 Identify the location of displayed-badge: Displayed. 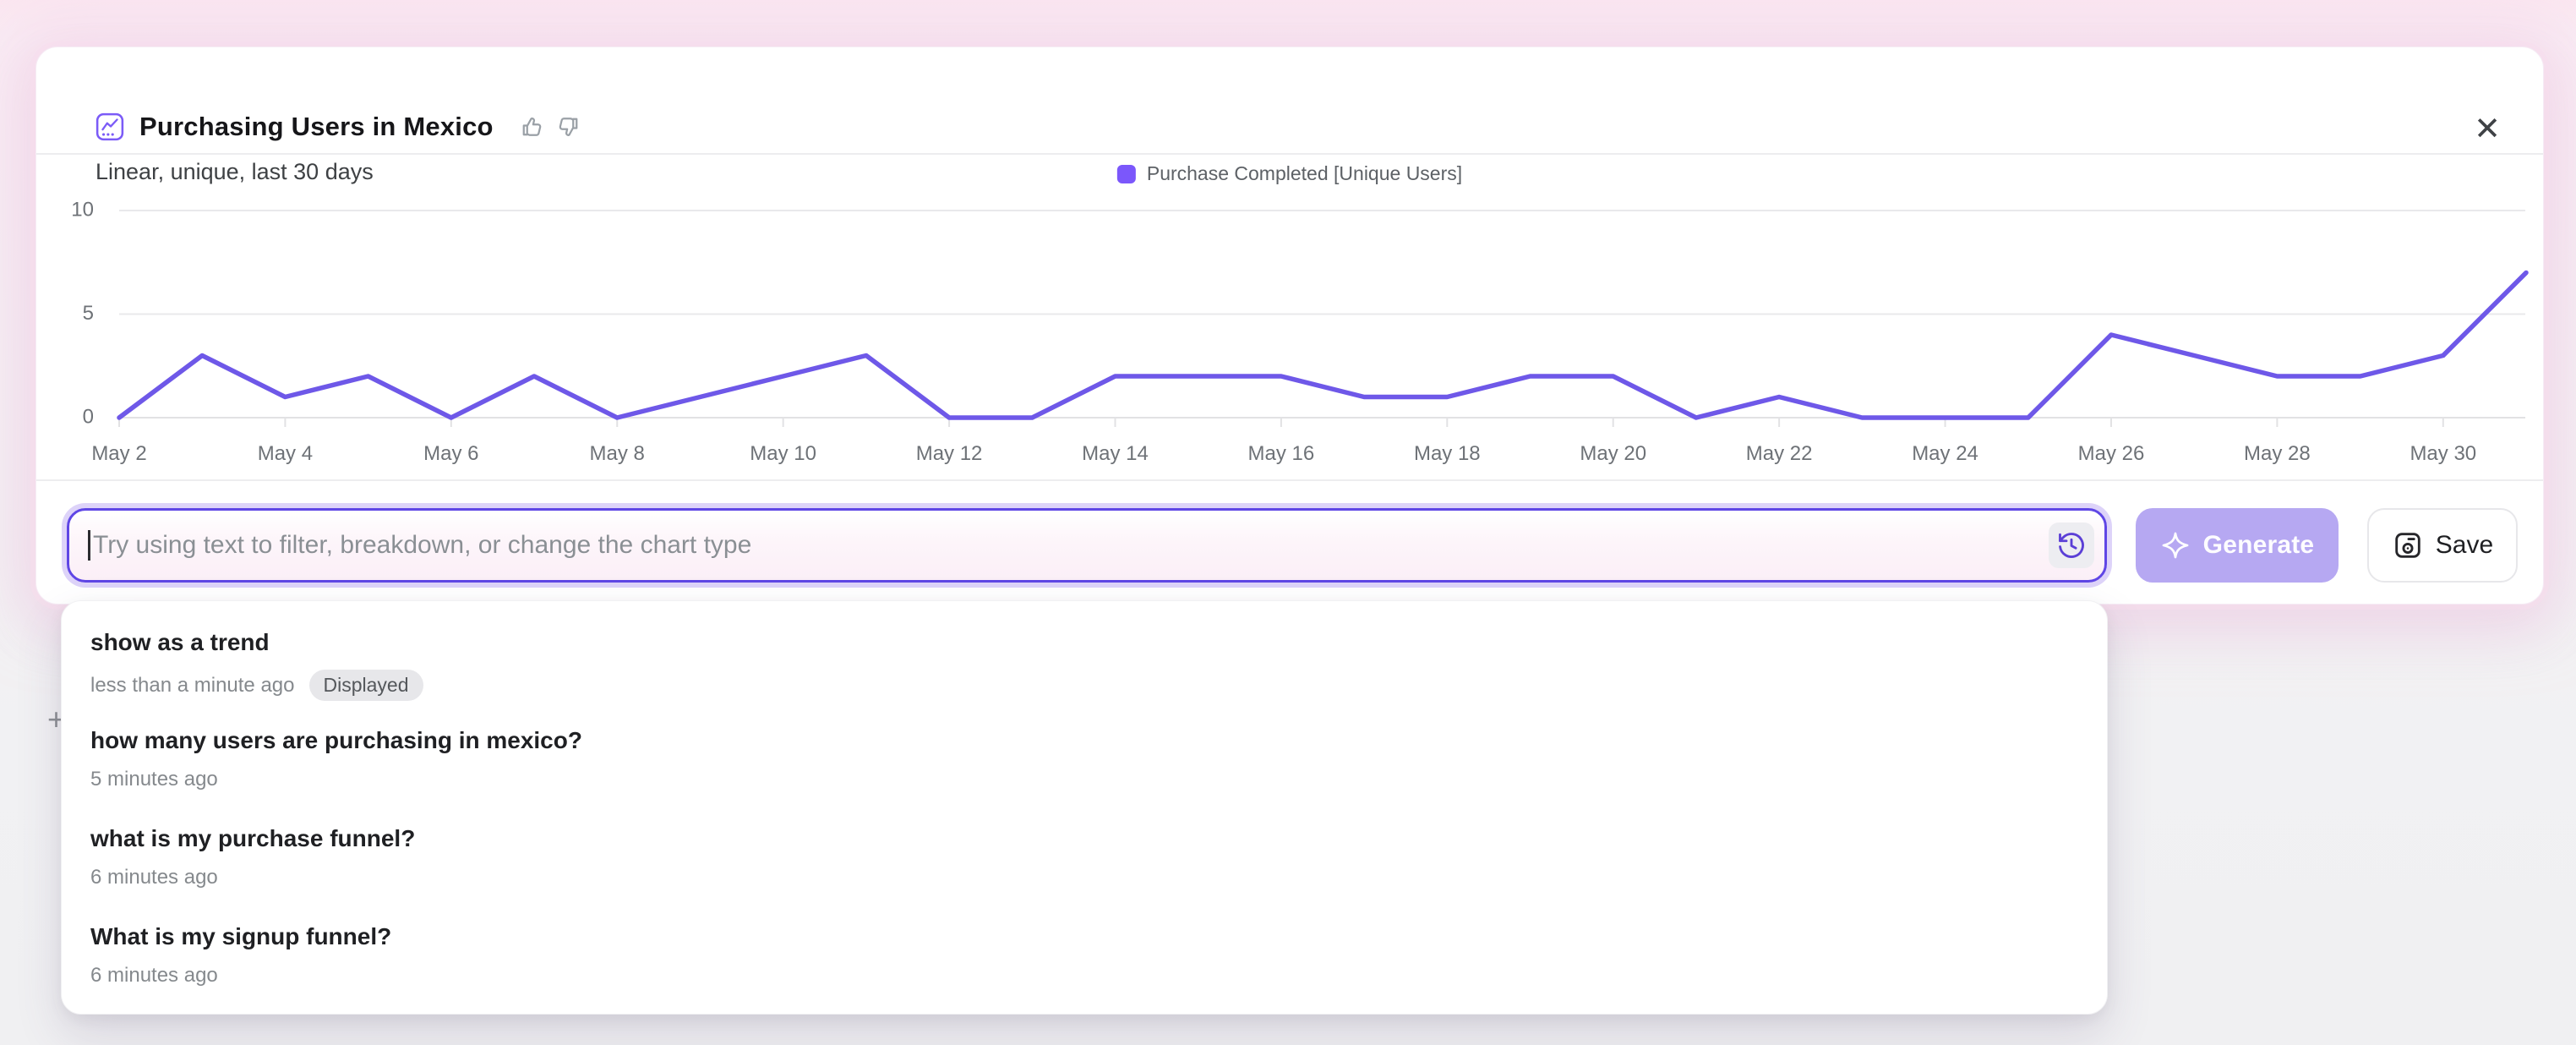
(365, 686).